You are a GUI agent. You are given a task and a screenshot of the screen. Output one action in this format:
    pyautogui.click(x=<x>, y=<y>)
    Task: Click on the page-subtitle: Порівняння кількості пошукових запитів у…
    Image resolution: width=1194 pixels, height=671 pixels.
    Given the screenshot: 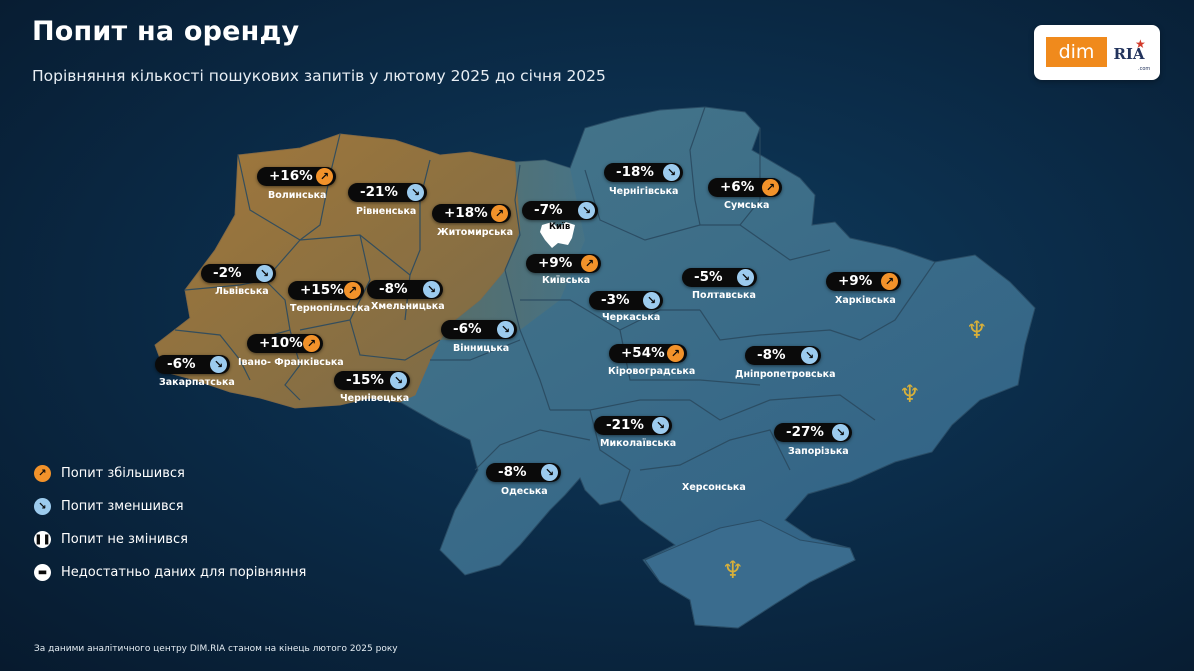 What is the action you would take?
    pyautogui.click(x=319, y=76)
    